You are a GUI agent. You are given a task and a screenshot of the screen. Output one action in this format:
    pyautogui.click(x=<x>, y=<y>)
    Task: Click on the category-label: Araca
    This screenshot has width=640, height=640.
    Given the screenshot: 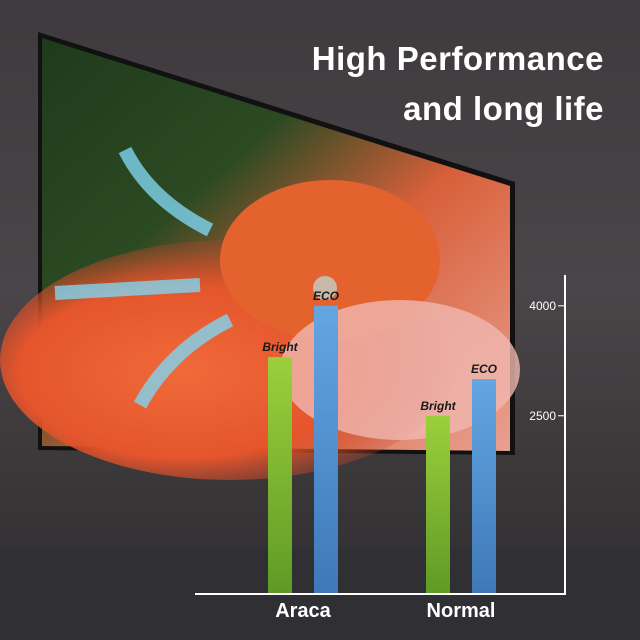 What is the action you would take?
    pyautogui.click(x=303, y=611)
    